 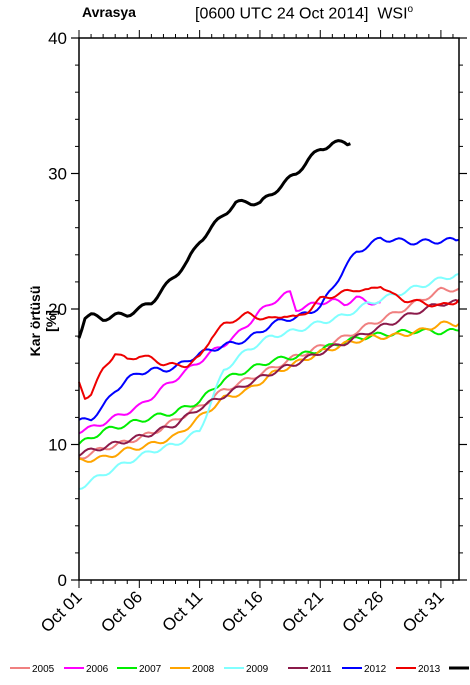 What do you see at coordinates (423, 611) in the screenshot?
I see `x-tick-label-31: Oct 31` at bounding box center [423, 611].